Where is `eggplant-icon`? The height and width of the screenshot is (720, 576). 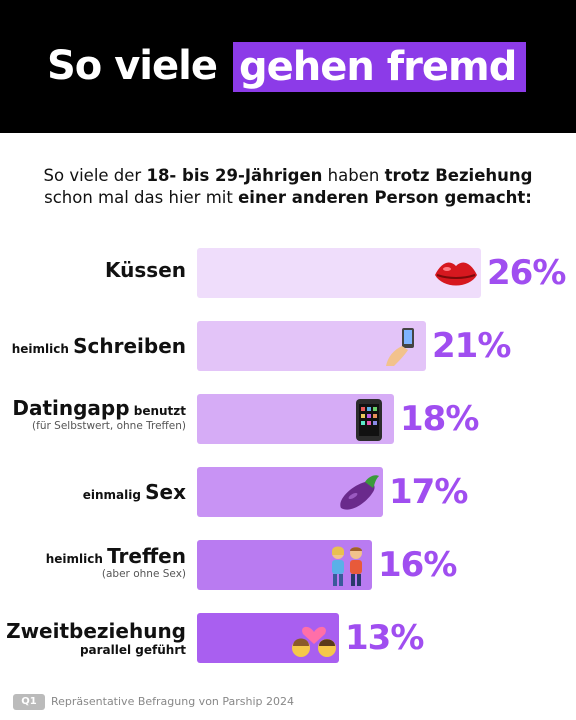 eggplant-icon is located at coordinates (359, 492).